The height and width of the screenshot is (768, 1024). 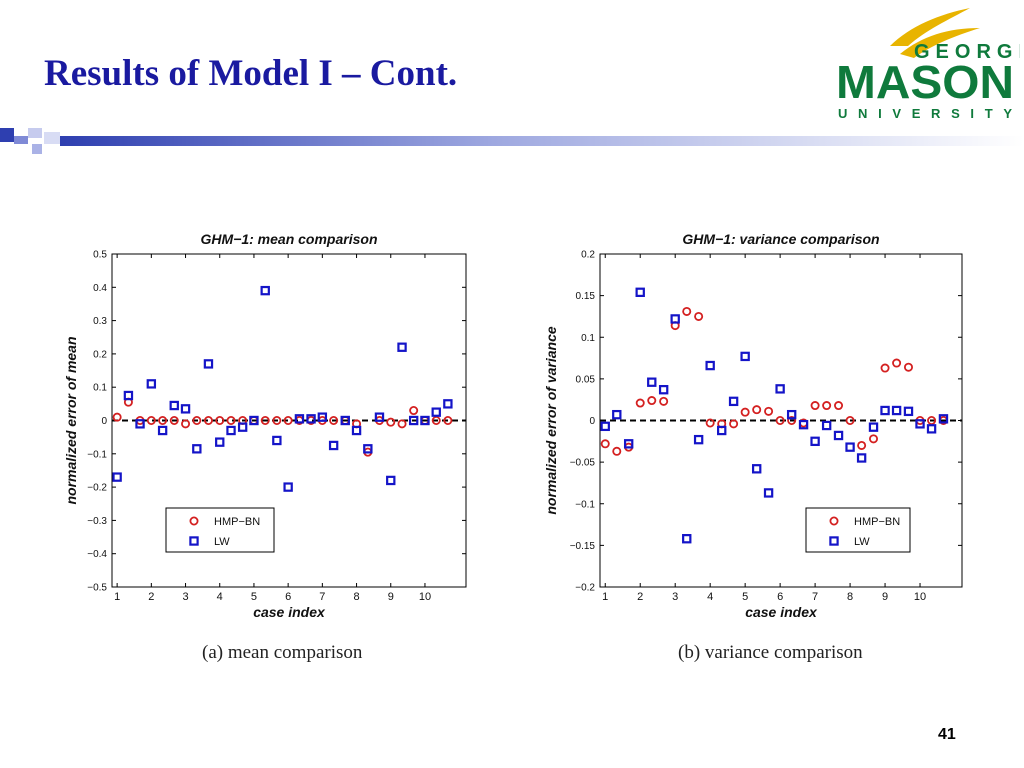 What do you see at coordinates (850, 597) in the screenshot?
I see `x-tick-label: 8` at bounding box center [850, 597].